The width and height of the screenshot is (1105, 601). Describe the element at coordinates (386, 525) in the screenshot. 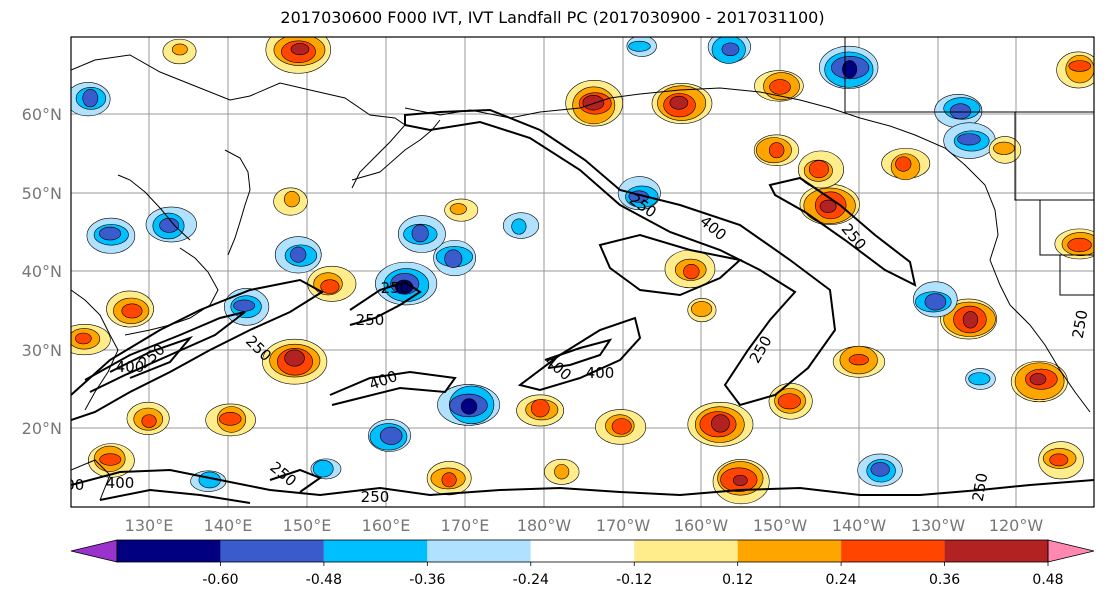

I see `lon-label: 160°E` at that location.